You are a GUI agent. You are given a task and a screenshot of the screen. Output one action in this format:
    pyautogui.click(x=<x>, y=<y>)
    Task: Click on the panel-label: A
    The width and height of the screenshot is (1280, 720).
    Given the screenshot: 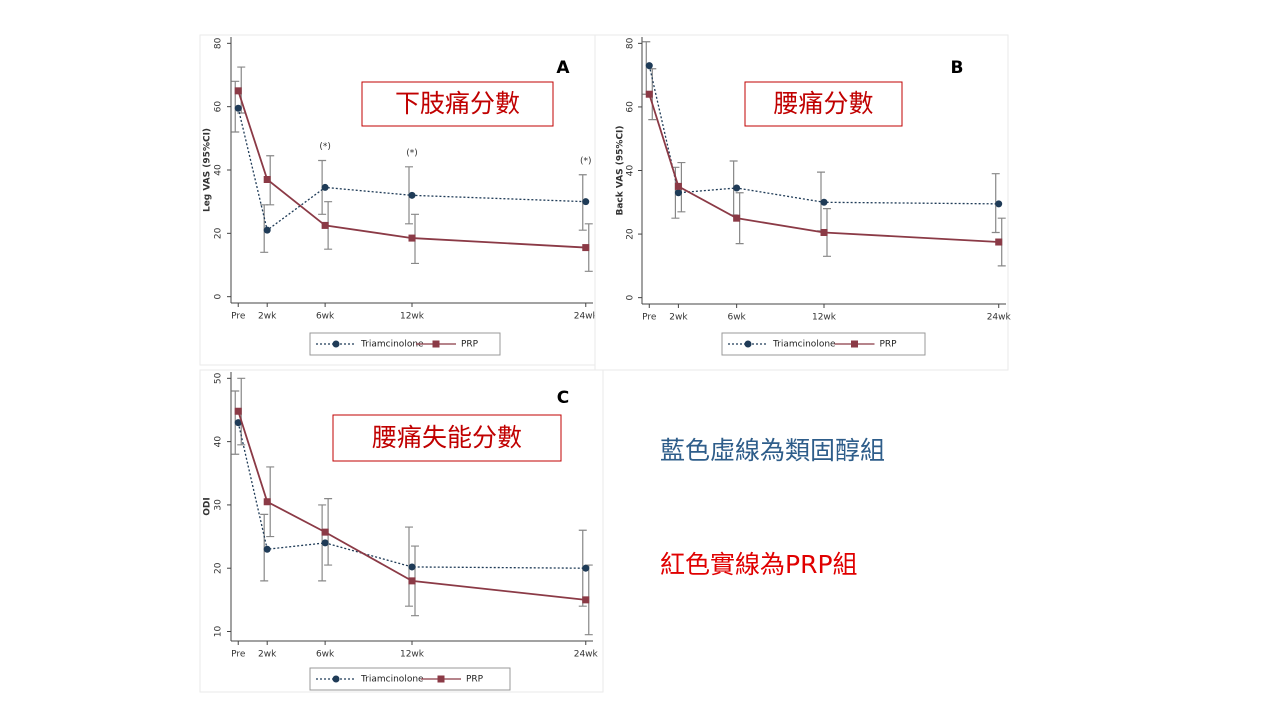 What is the action you would take?
    pyautogui.click(x=563, y=68)
    